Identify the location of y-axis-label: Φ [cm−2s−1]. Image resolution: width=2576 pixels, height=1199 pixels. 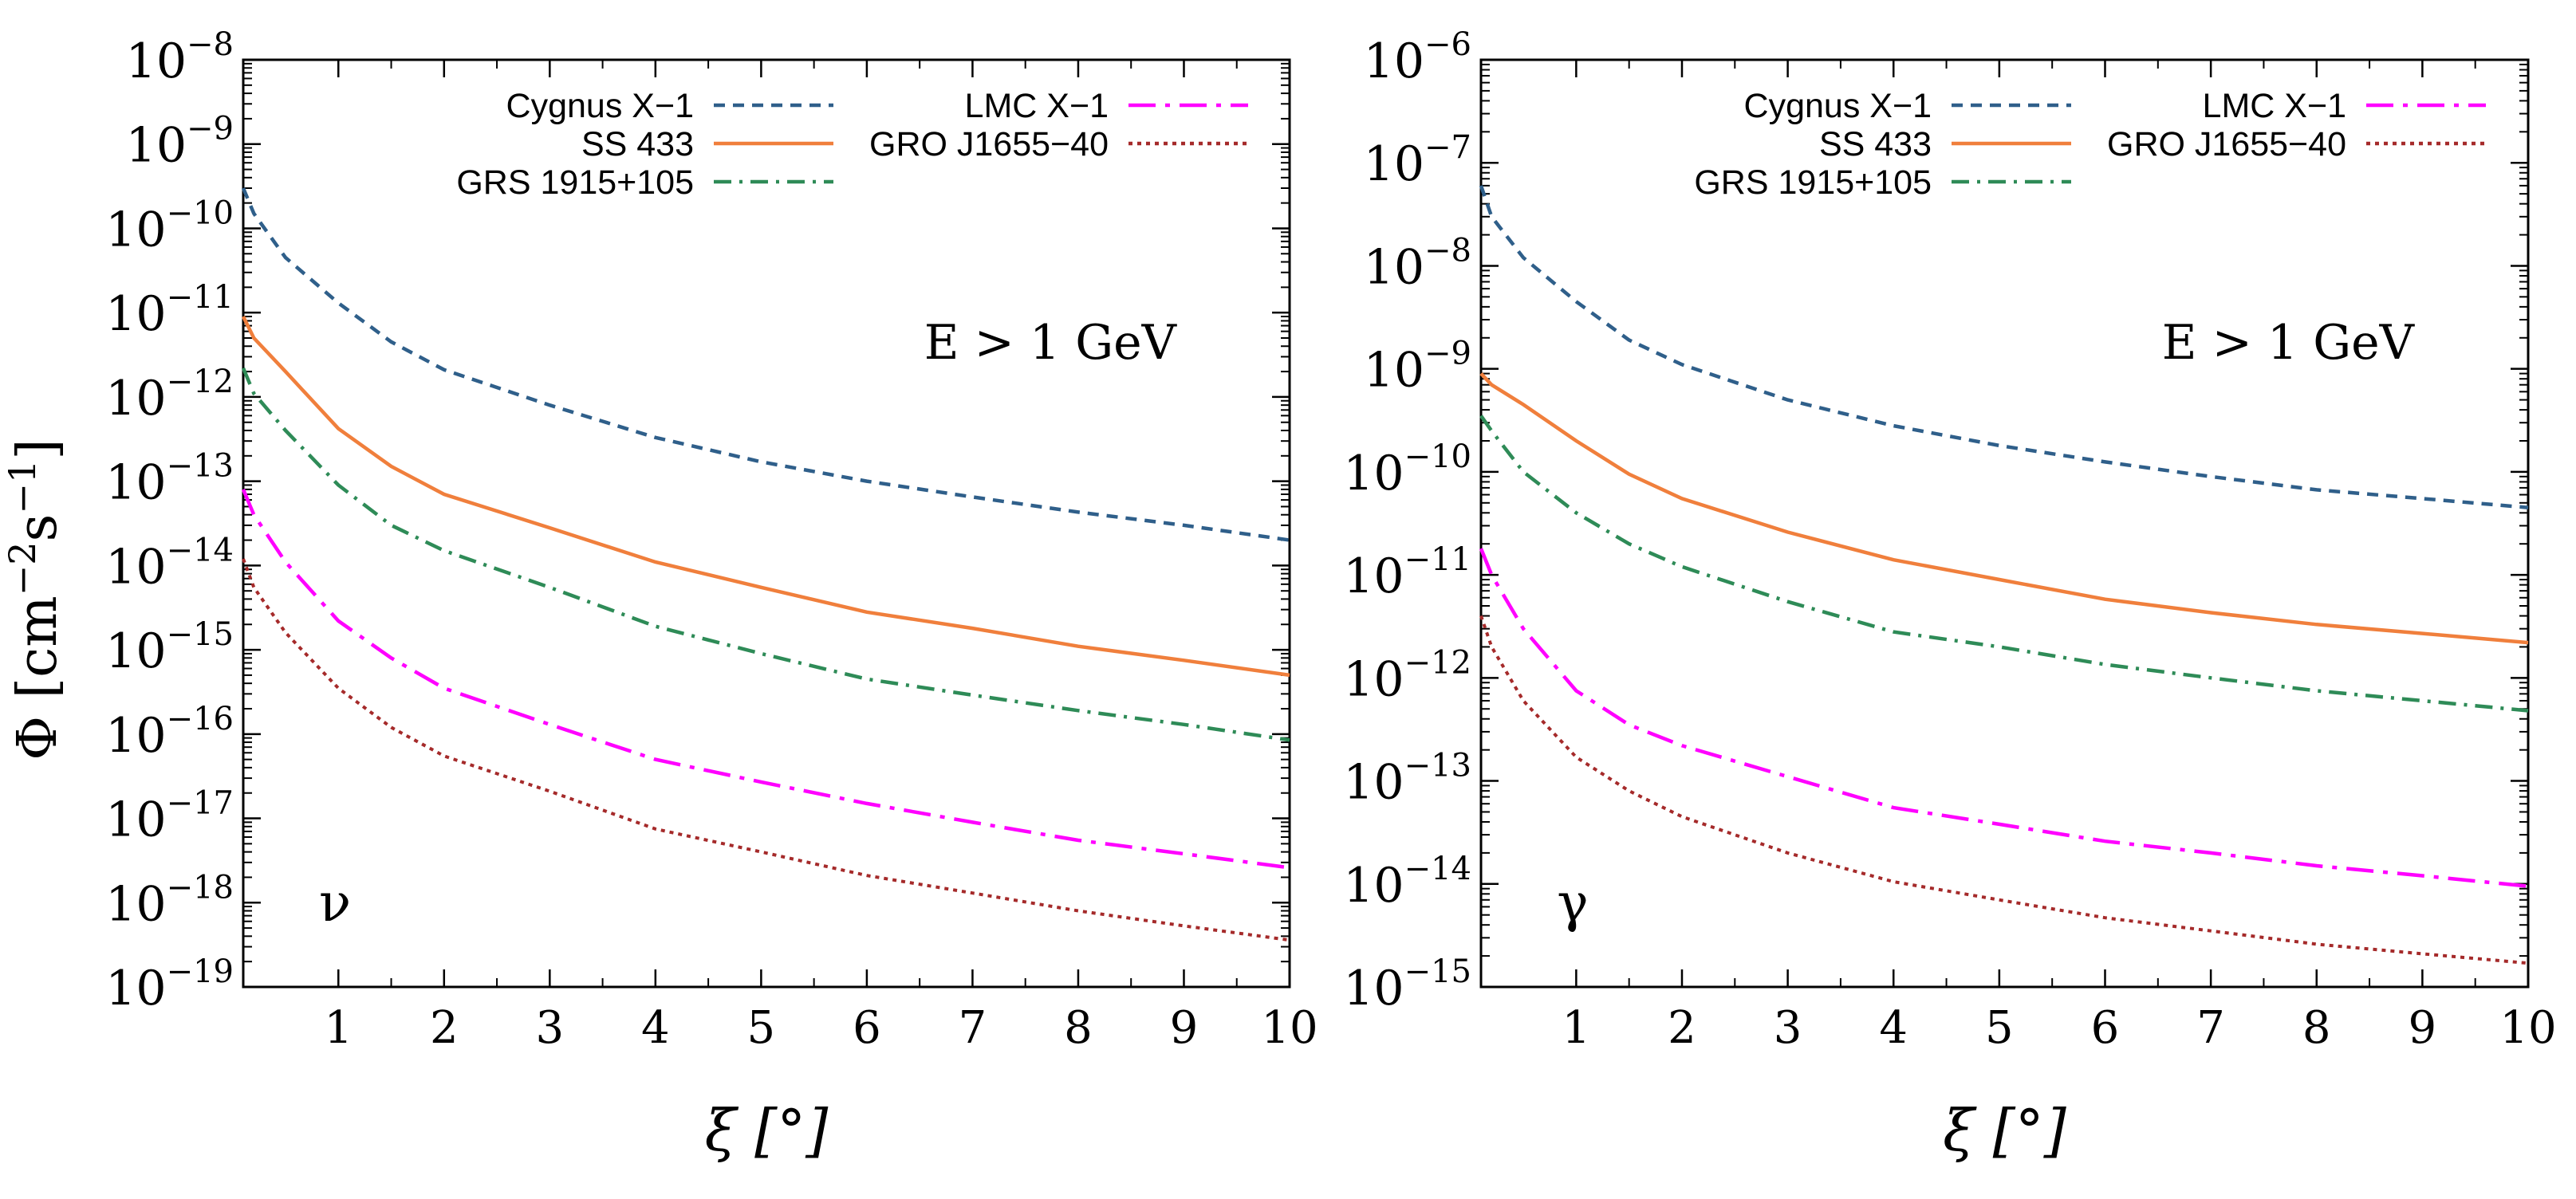
(35, 599).